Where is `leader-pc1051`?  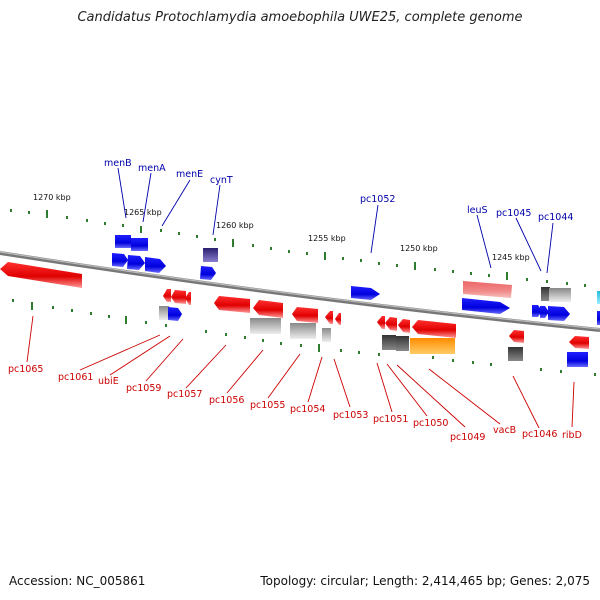
leader-pc1051 is located at coordinates (384, 387).